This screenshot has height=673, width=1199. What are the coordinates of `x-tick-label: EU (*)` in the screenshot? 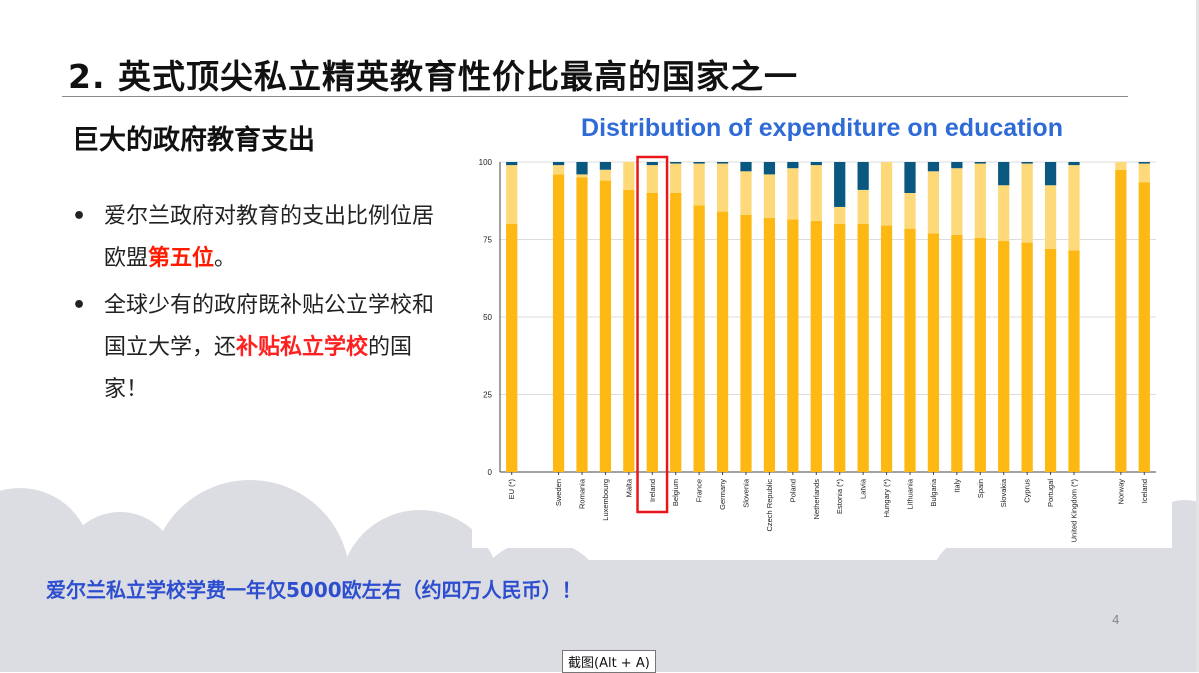 It's located at (511, 489).